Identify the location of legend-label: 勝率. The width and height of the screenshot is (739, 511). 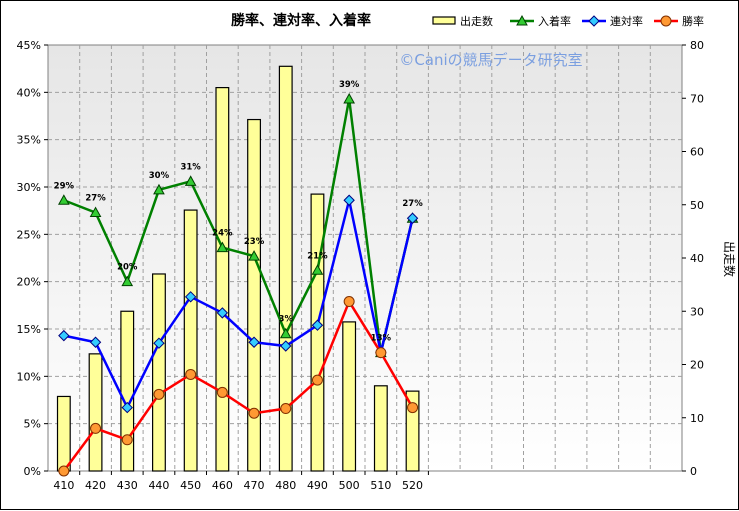
(693, 21).